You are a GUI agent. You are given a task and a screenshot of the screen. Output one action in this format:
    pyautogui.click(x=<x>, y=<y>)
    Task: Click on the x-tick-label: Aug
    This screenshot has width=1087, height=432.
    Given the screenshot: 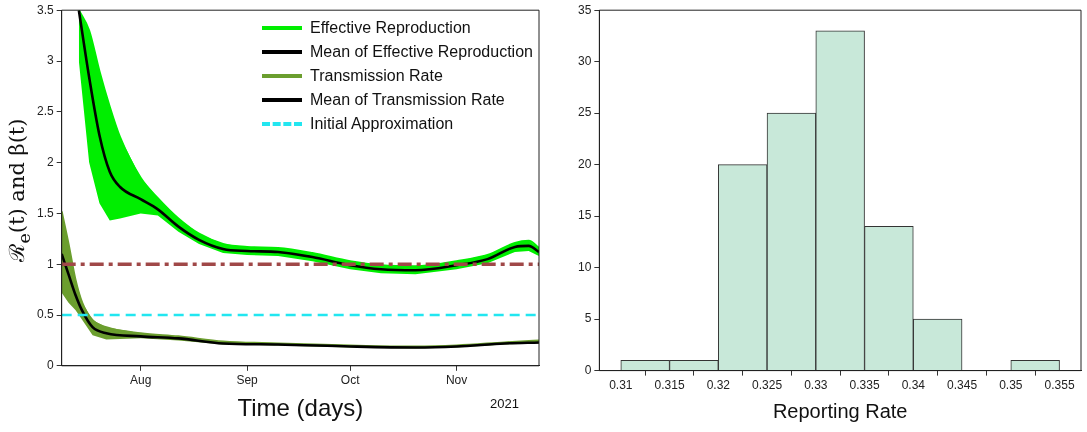 What is the action you would take?
    pyautogui.click(x=140, y=380)
    